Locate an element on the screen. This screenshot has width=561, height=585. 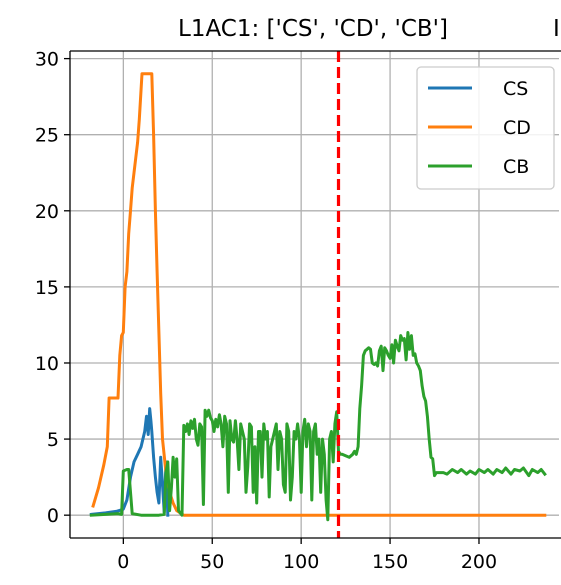
chart-title-overflow: I is located at coordinates (556, 29).